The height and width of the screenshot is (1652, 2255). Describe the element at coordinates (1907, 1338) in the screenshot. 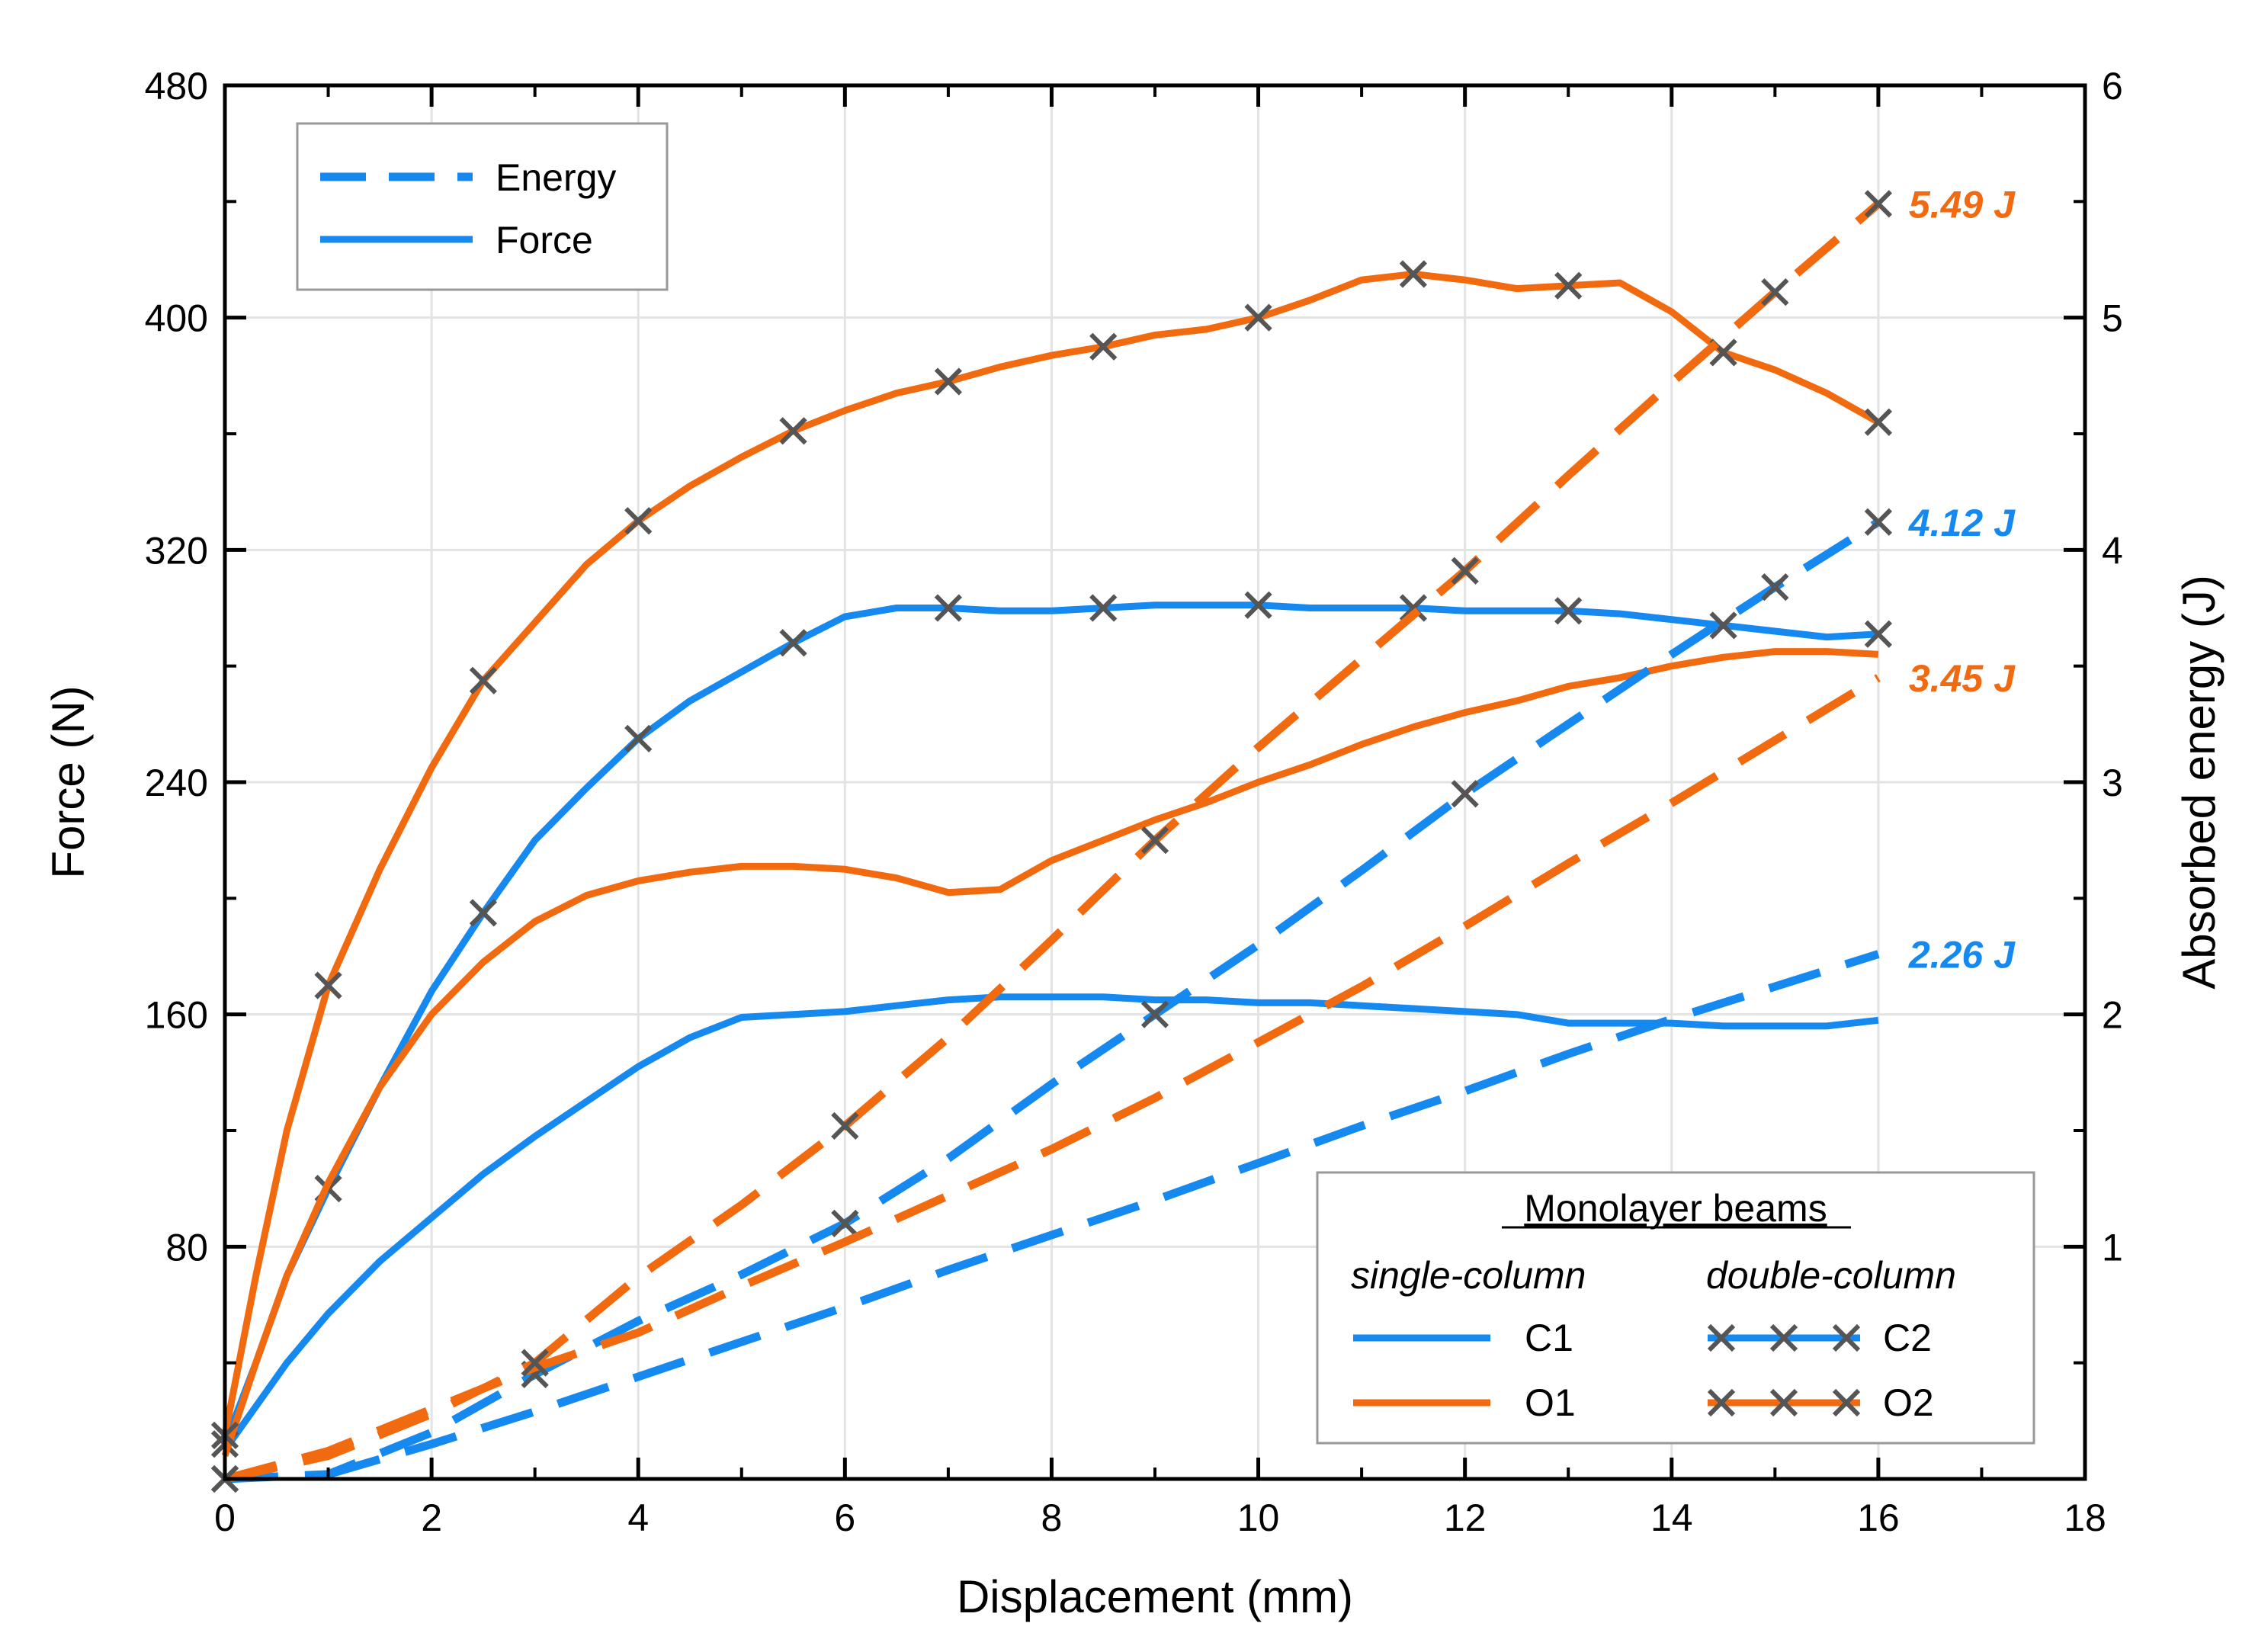

I see `legend-c2-label: C2` at that location.